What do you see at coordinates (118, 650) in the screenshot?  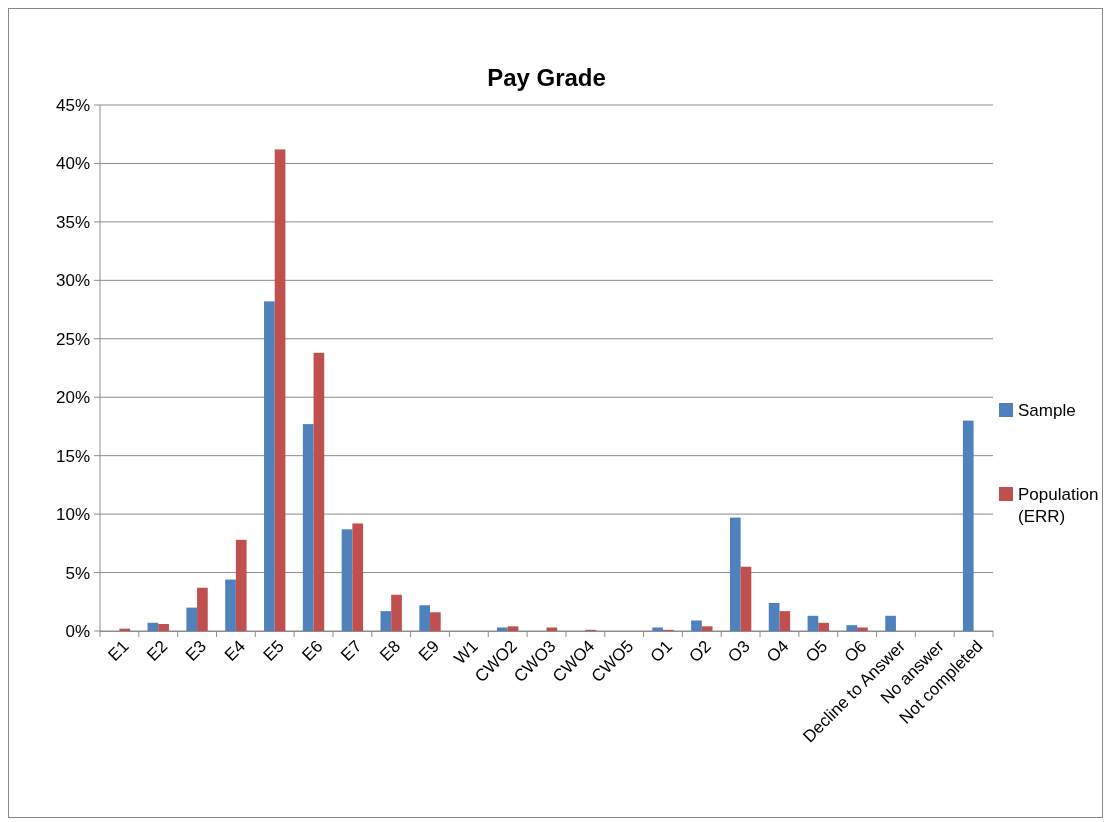 I see `x-tick-label: E1` at bounding box center [118, 650].